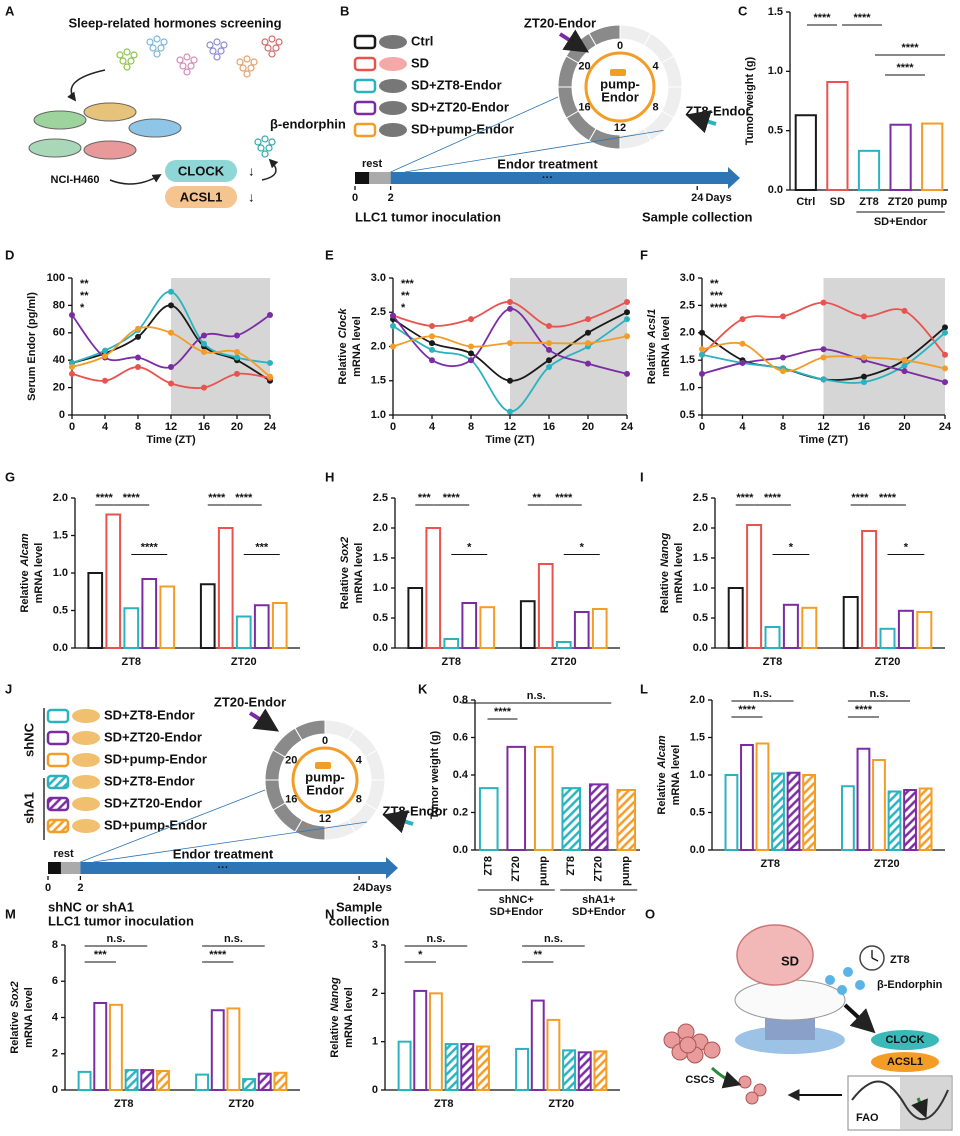 The height and width of the screenshot is (1136, 960). What do you see at coordinates (32, 346) in the screenshot?
I see `y-axis-label: Serum Endor (pg/ml)` at bounding box center [32, 346].